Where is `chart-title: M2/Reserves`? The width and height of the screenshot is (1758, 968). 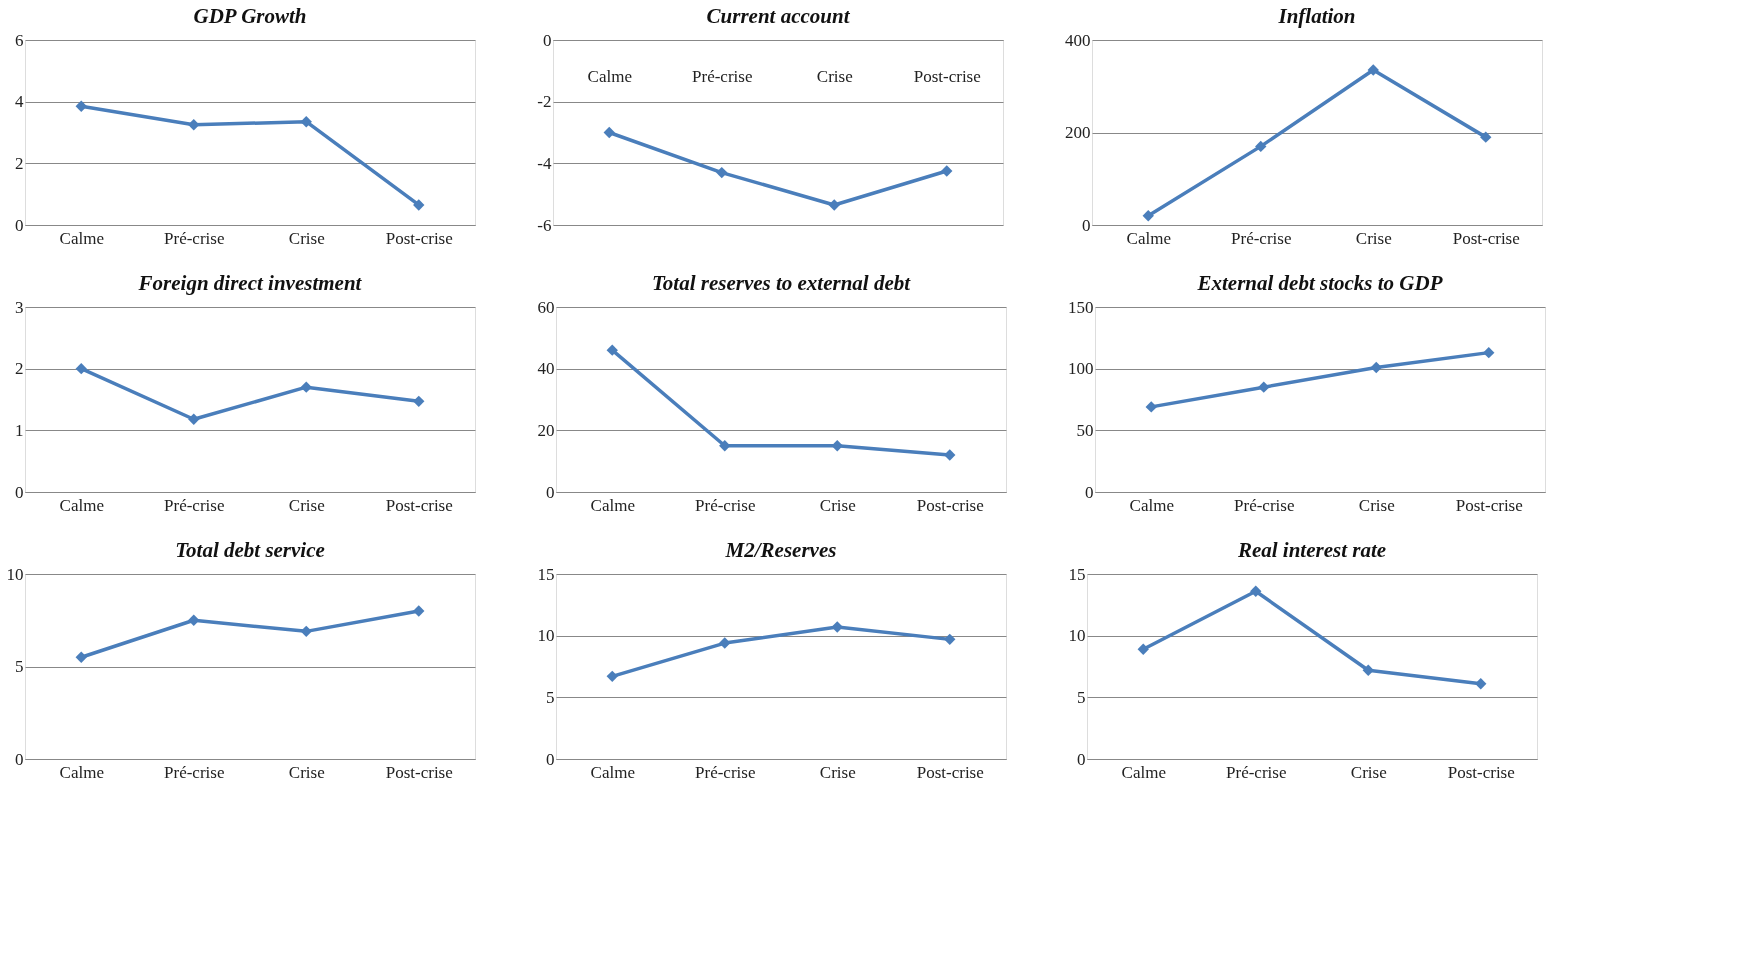 chart-title: M2/Reserves is located at coordinates (780, 550).